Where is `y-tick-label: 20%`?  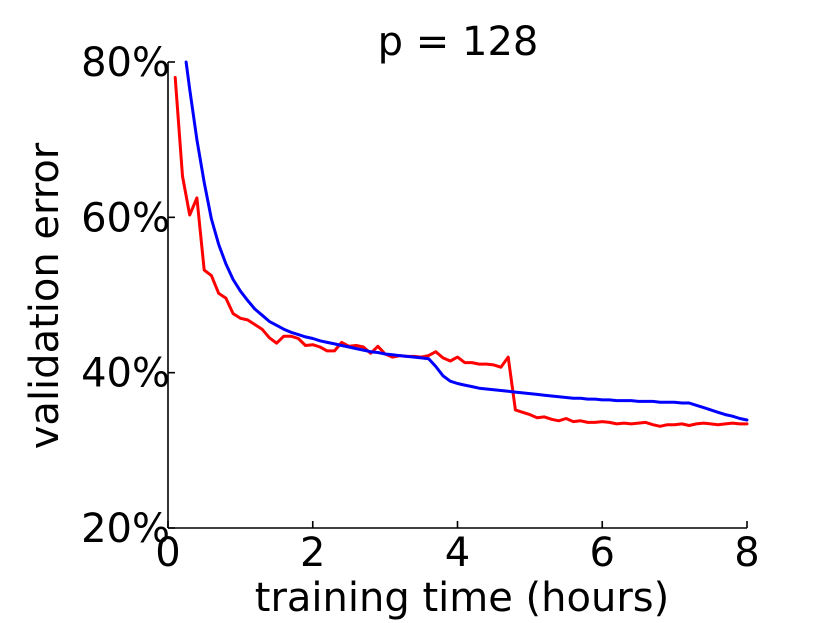
y-tick-label: 20% is located at coordinates (125, 529).